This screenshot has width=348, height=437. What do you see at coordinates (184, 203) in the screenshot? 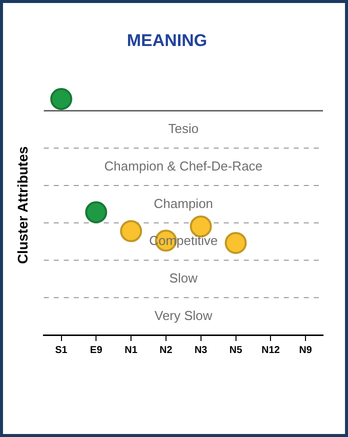
I see `annotation: Champion` at bounding box center [184, 203].